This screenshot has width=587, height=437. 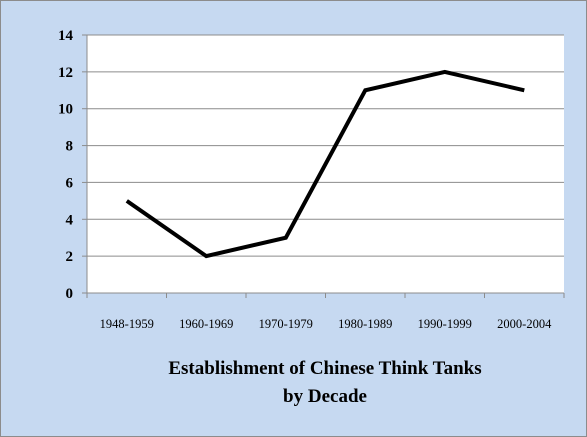 I want to click on y-tick-label: 8, so click(x=70, y=147).